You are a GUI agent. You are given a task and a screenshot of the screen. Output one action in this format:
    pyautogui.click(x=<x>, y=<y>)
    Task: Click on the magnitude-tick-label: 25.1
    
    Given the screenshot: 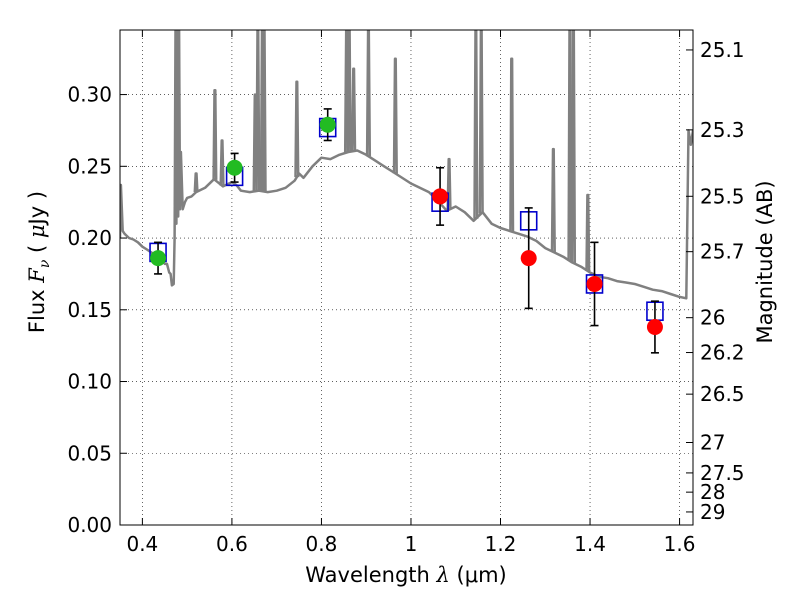 What is the action you would take?
    pyautogui.click(x=722, y=50)
    